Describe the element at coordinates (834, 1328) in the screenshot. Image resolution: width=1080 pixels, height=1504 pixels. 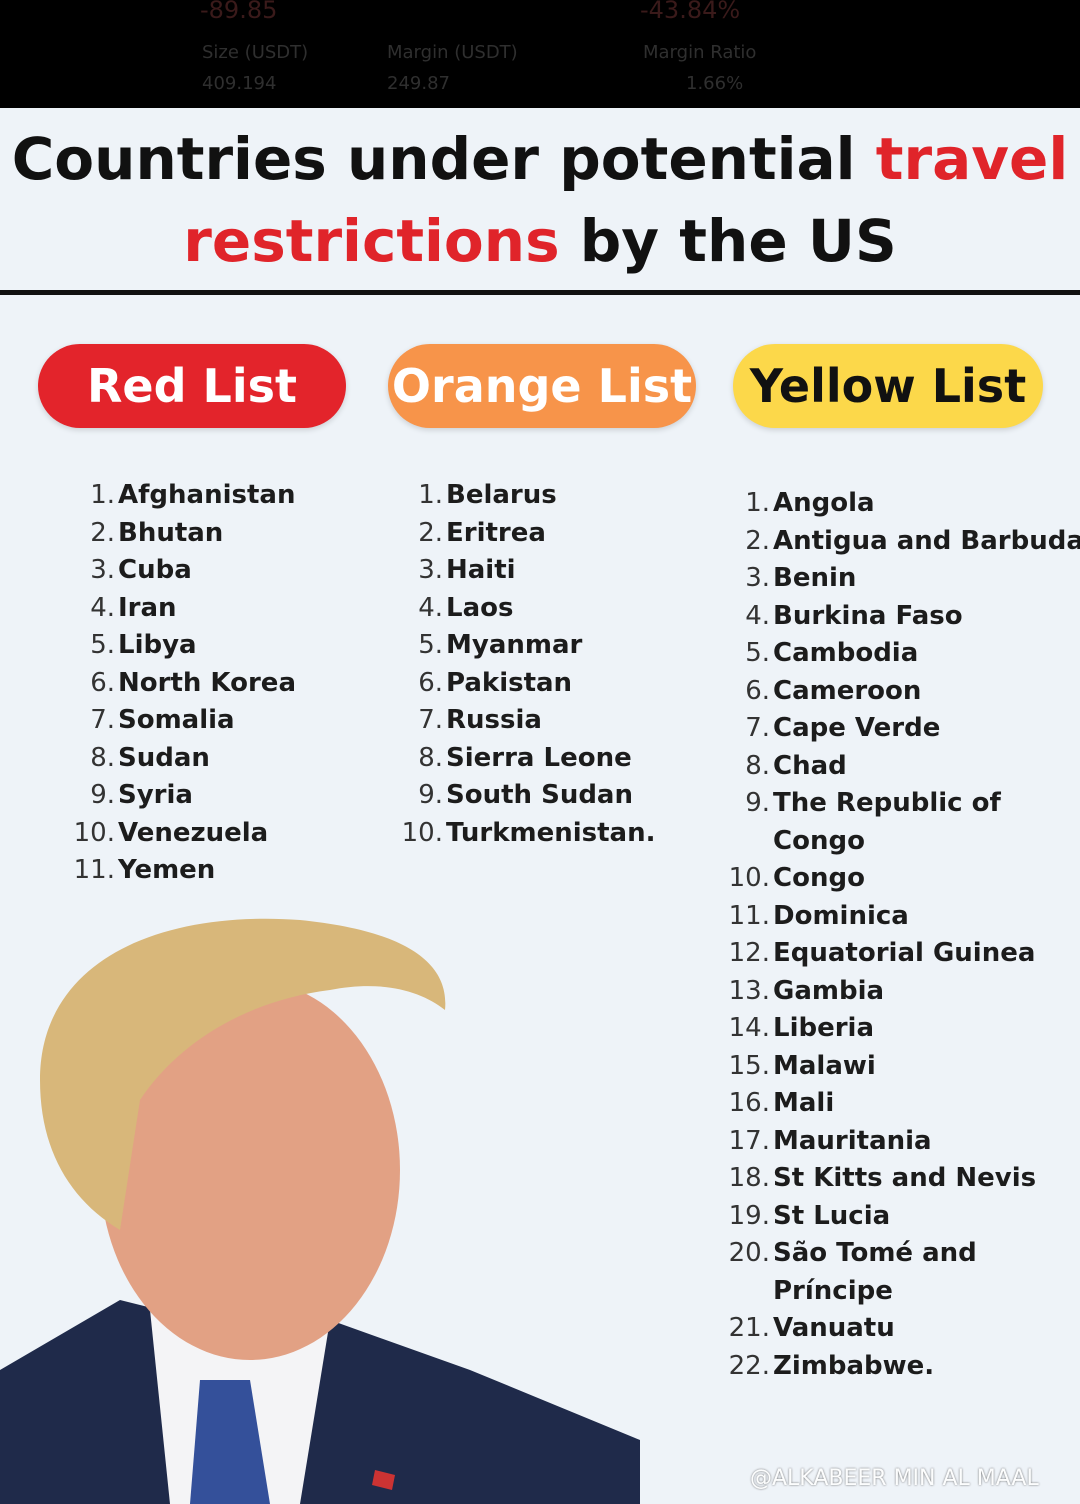
I see `item-name: Vanuatu` at that location.